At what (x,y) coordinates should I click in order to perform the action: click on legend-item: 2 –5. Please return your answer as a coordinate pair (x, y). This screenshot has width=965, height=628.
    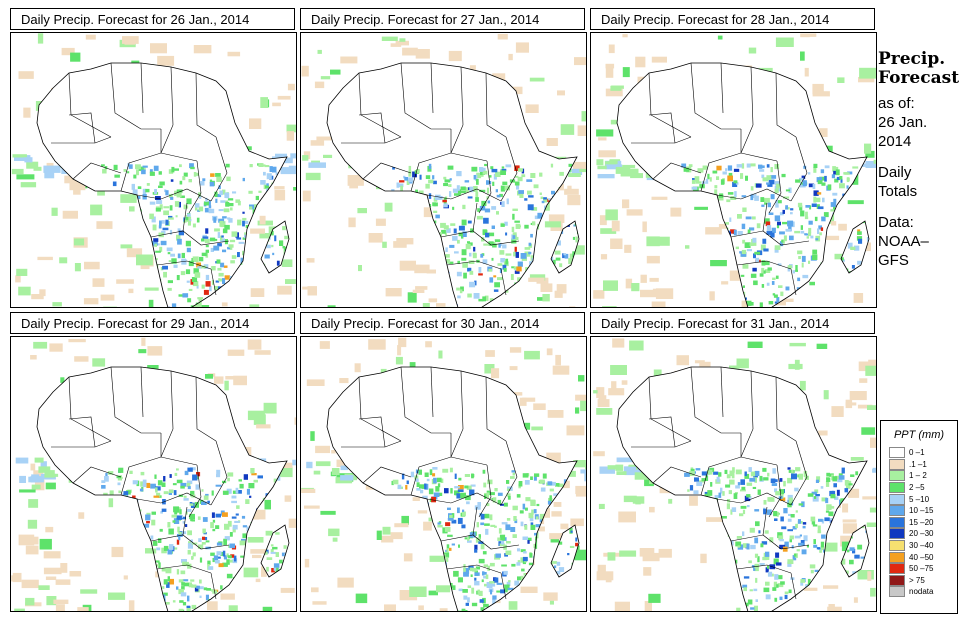
    Looking at the image, I should click on (923, 488).